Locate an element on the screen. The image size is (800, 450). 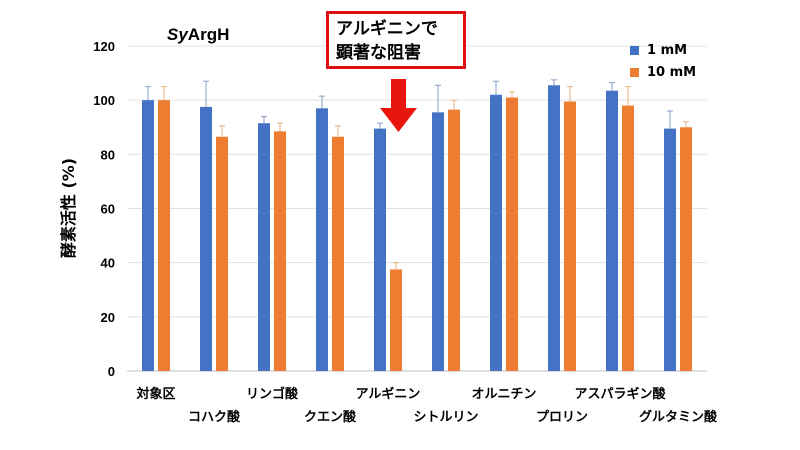
legend: 1 mM 10 mM is located at coordinates (663, 61).